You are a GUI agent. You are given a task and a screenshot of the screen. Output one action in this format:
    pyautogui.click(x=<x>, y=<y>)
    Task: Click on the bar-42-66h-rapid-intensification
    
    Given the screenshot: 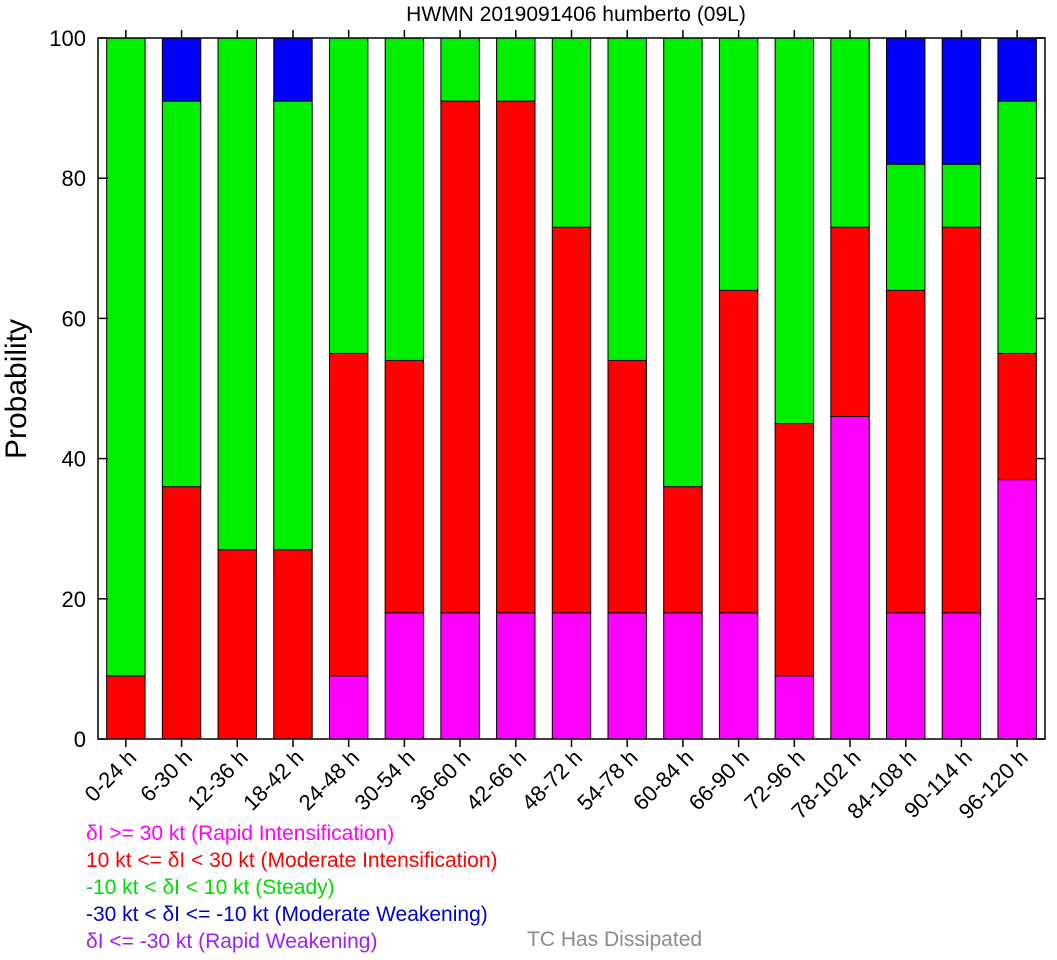 What is the action you would take?
    pyautogui.click(x=516, y=676)
    